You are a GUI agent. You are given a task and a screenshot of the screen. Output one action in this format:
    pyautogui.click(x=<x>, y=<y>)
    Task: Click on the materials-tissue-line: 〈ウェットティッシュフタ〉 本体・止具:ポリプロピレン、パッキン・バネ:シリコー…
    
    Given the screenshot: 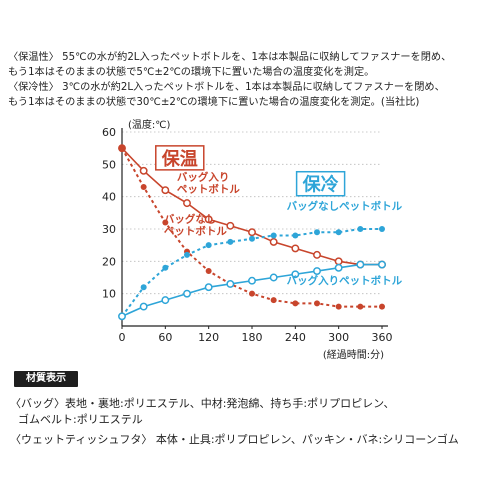 What is the action you would take?
    pyautogui.click(x=234, y=439)
    